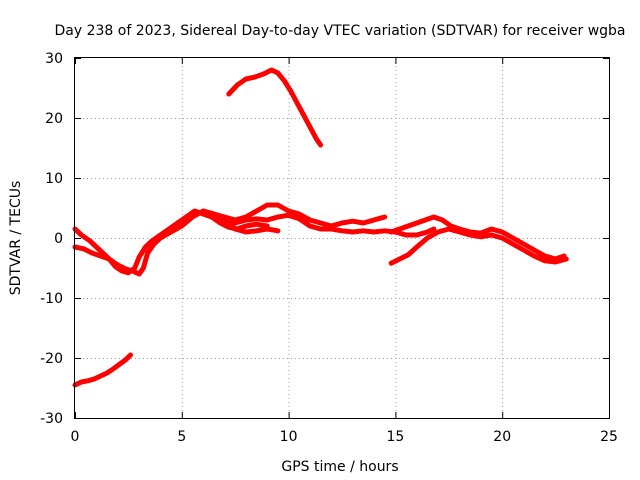 This screenshot has height=480, width=640. I want to click on x-axis-label: GPS time / hours, so click(339, 467).